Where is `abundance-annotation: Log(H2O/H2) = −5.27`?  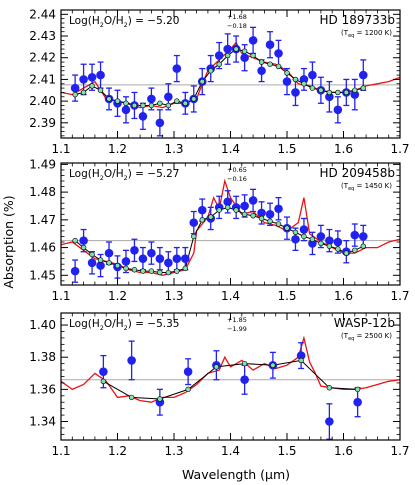
abundance-annotation: Log(H2O/H2) = −5.27 is located at coordinates (124, 175).